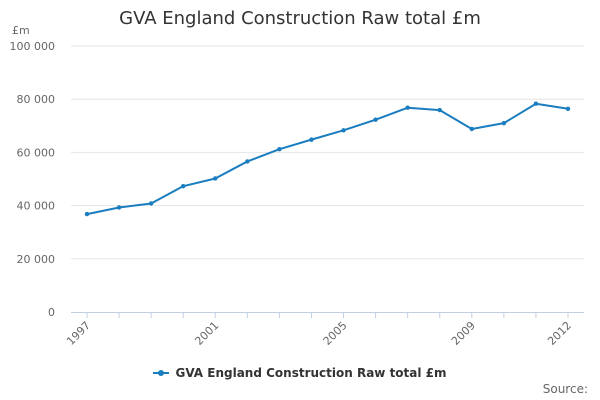  What do you see at coordinates (206, 333) in the screenshot?
I see `x-tick-label: 2001` at bounding box center [206, 333].